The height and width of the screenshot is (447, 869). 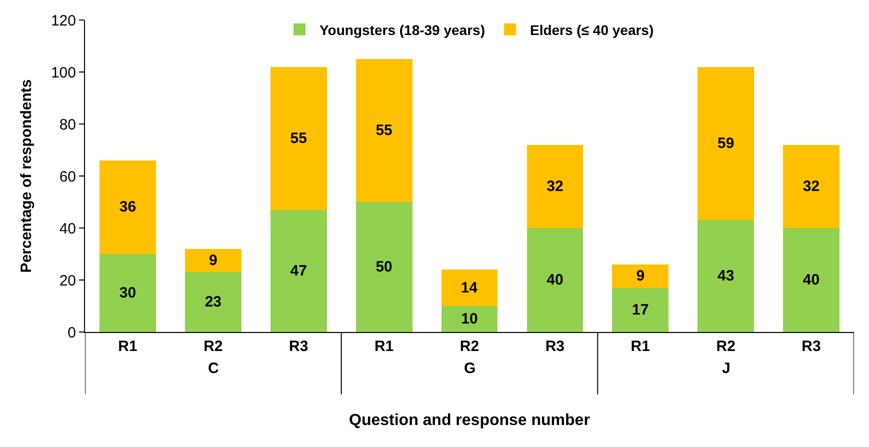 I want to click on data-label: 50, so click(x=384, y=267).